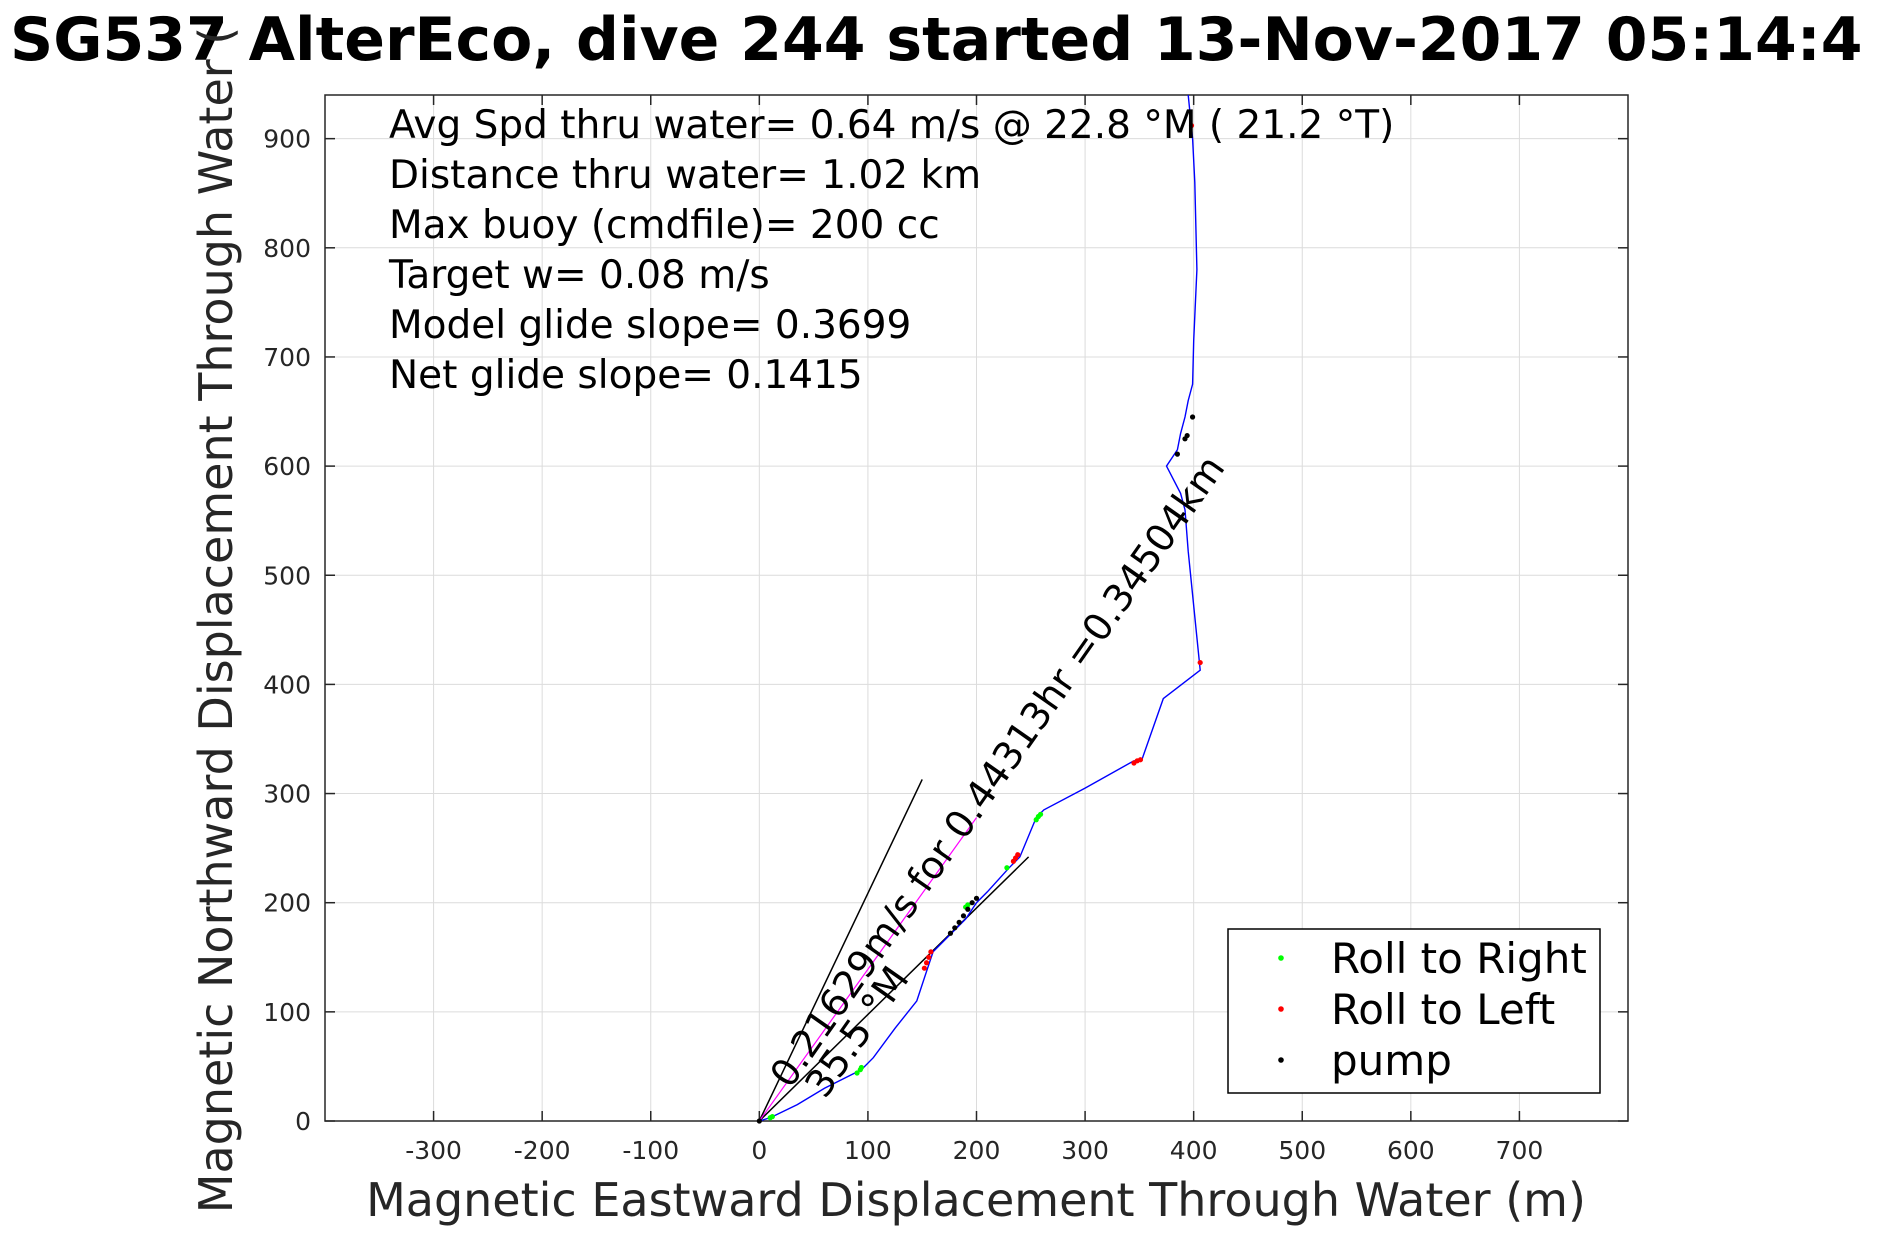 This screenshot has height=1260, width=1890. Describe the element at coordinates (1520, 1150) in the screenshot. I see `x-tick-label: 700` at that location.